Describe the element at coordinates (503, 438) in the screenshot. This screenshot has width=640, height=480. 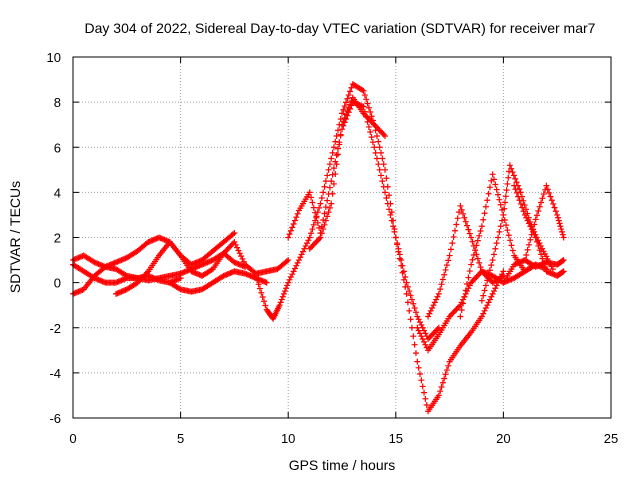
I see `x-tick-label: 20` at that location.